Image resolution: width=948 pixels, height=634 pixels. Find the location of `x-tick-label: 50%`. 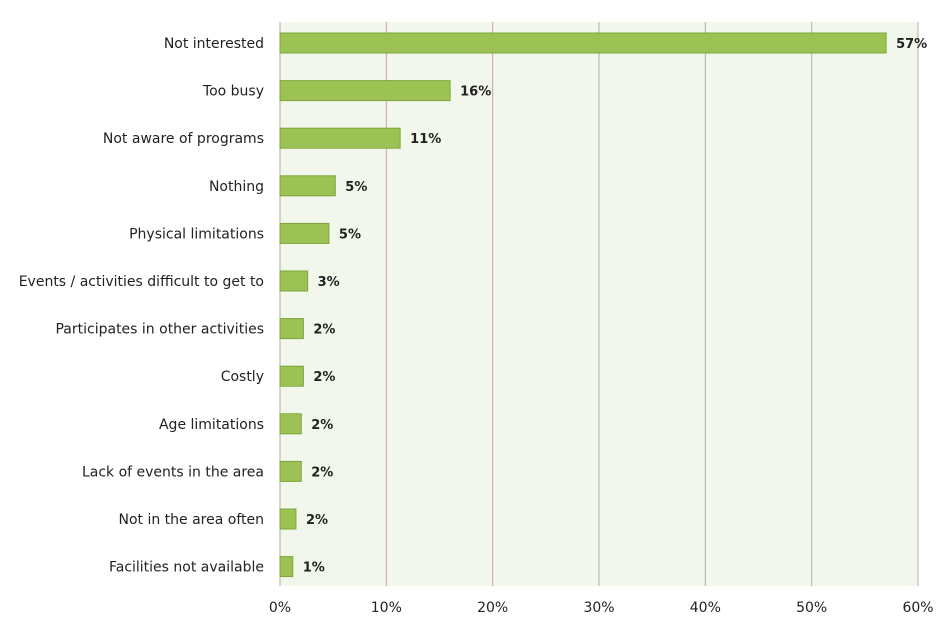

x-tick-label: 50% is located at coordinates (811, 608).